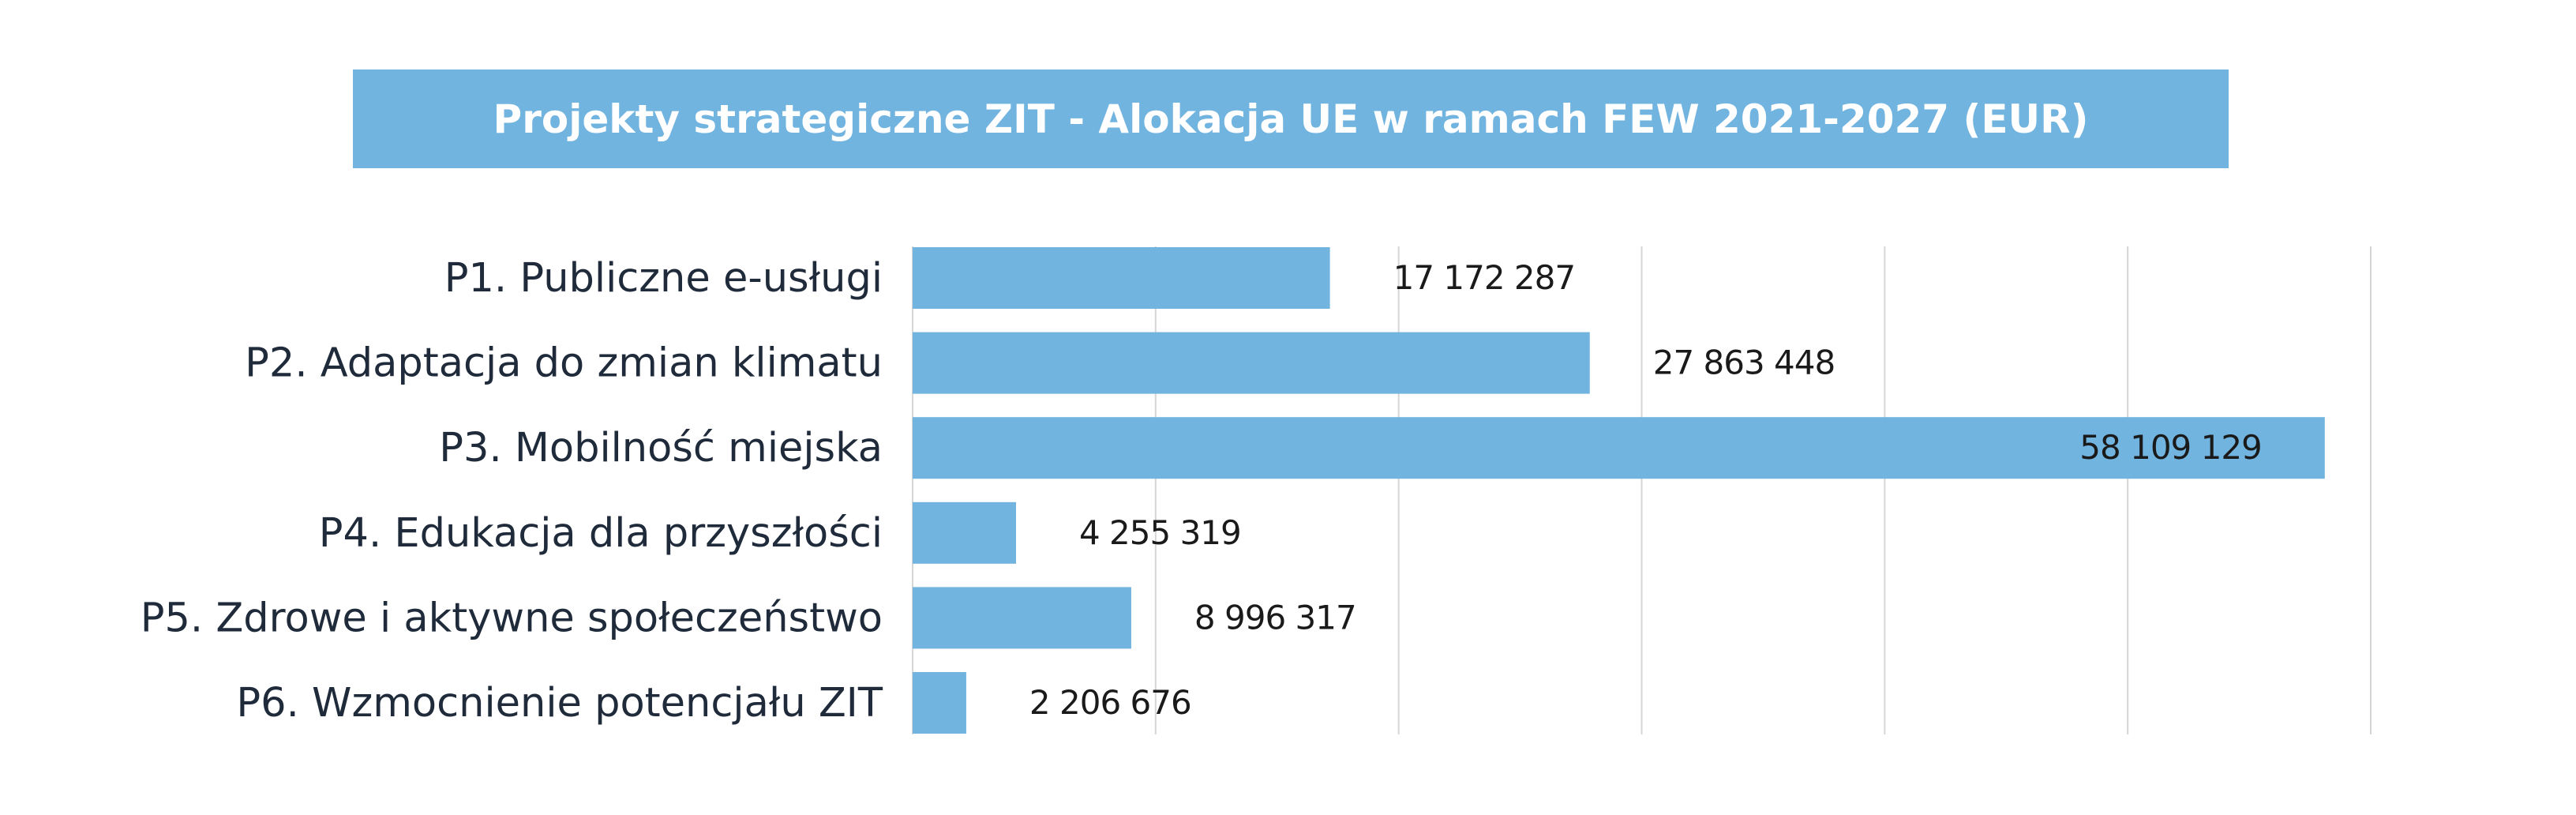  Describe the element at coordinates (1744, 363) in the screenshot. I see `data-label: 27 863 448` at that location.